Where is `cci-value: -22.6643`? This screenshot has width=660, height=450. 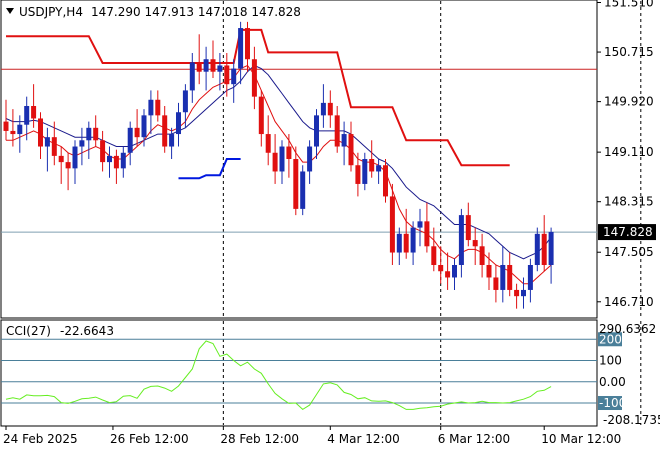
cci-value: -22.6643 is located at coordinates (87, 331).